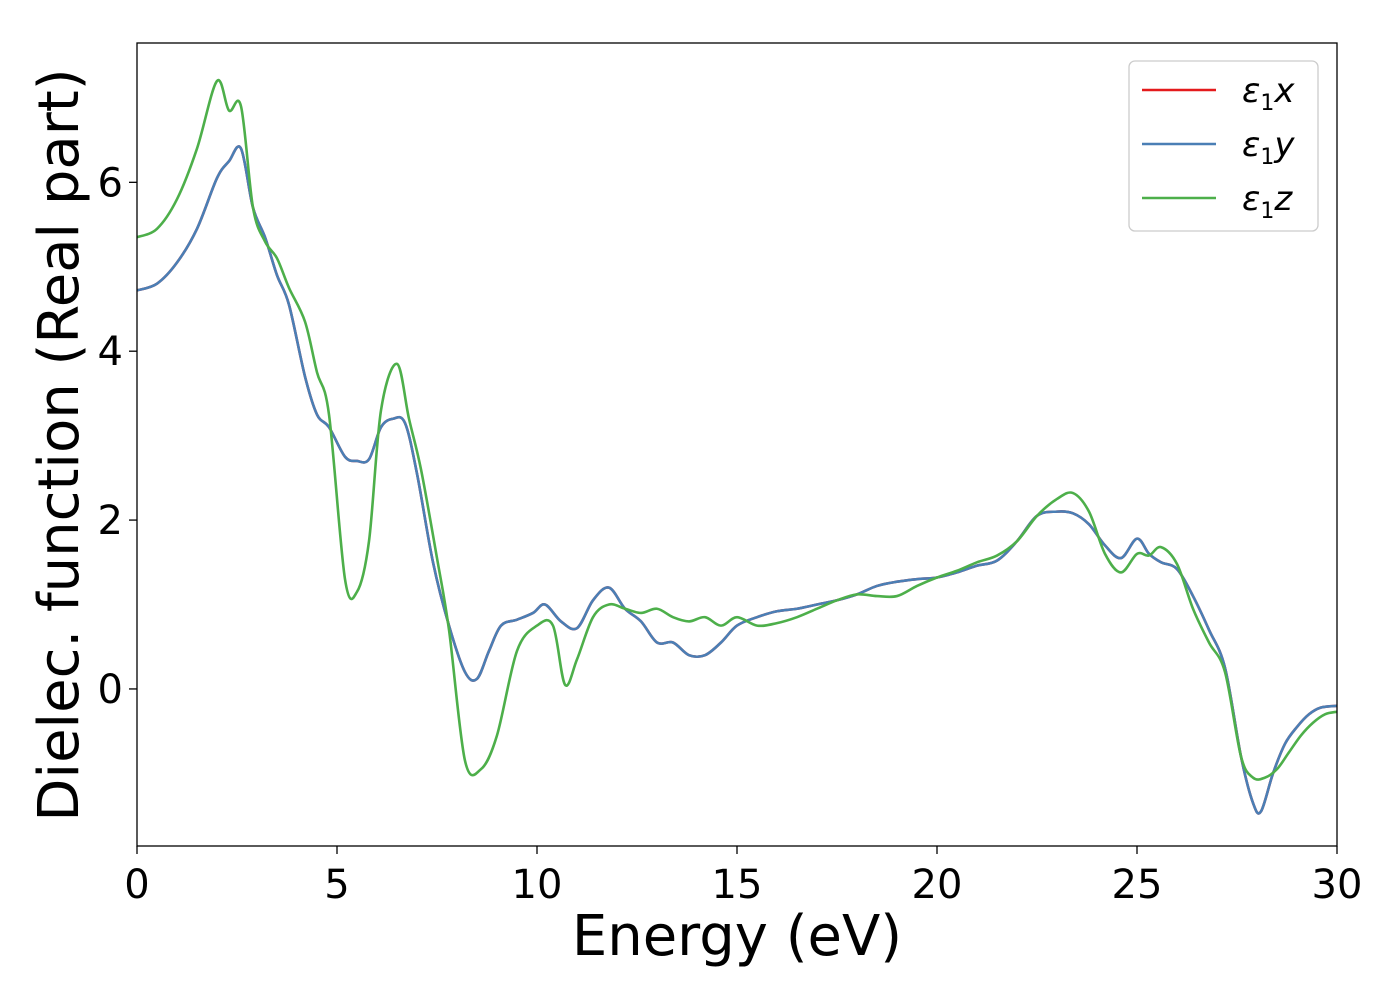 The height and width of the screenshot is (1000, 1400). I want to click on y-tick-label: 0, so click(110, 690).